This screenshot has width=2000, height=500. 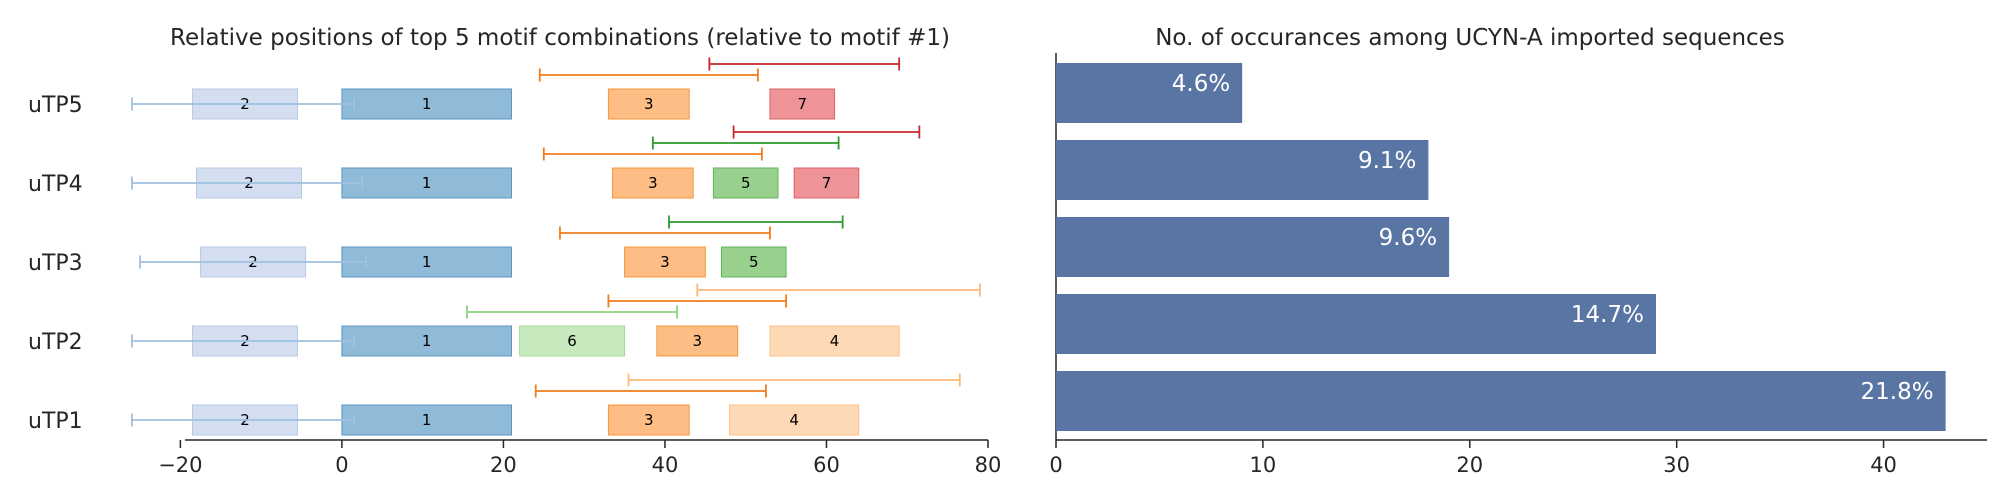 I want to click on bar-utp1: 21.8%, so click(x=1501, y=401).